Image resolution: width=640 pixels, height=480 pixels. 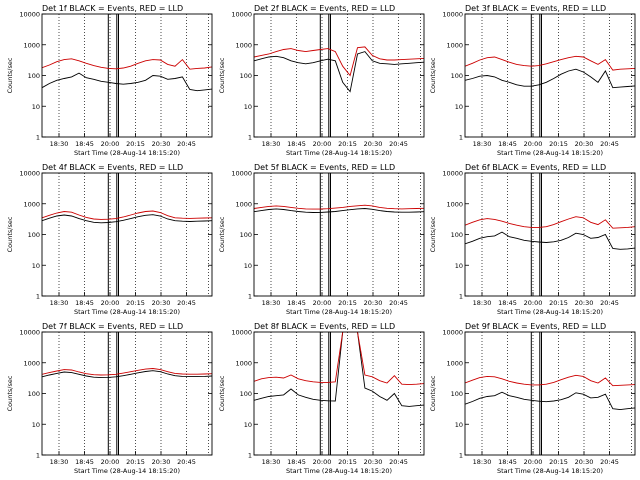 I want to click on panel-title: Det 9f BLACK = Events, RED = LLD, so click(x=535, y=326).